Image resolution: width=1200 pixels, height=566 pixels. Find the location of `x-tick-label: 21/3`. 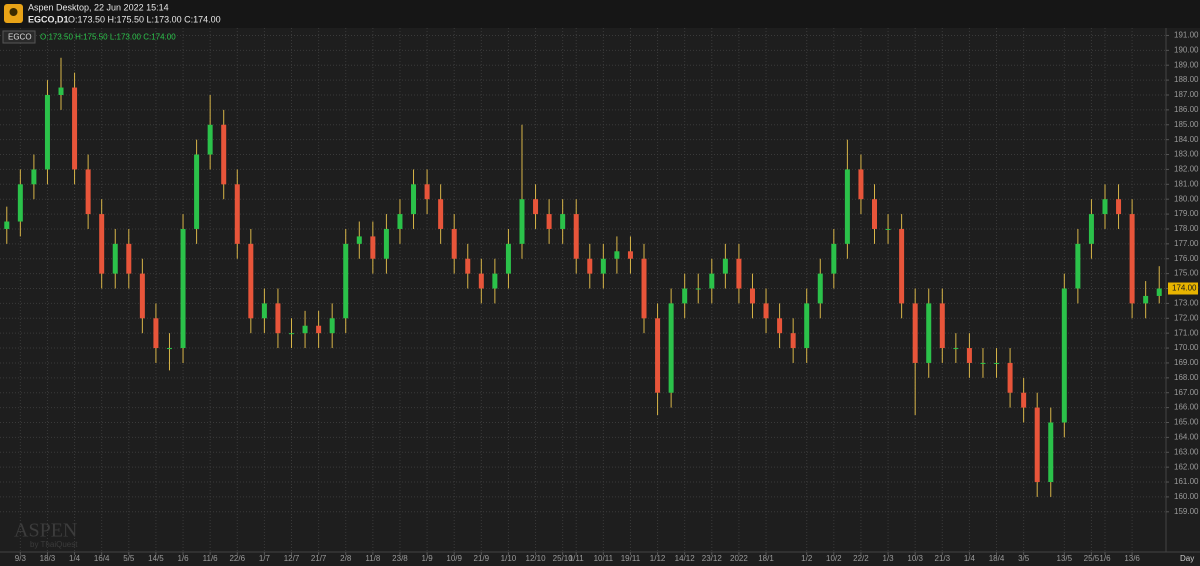

x-tick-label: 21/3 is located at coordinates (943, 558).